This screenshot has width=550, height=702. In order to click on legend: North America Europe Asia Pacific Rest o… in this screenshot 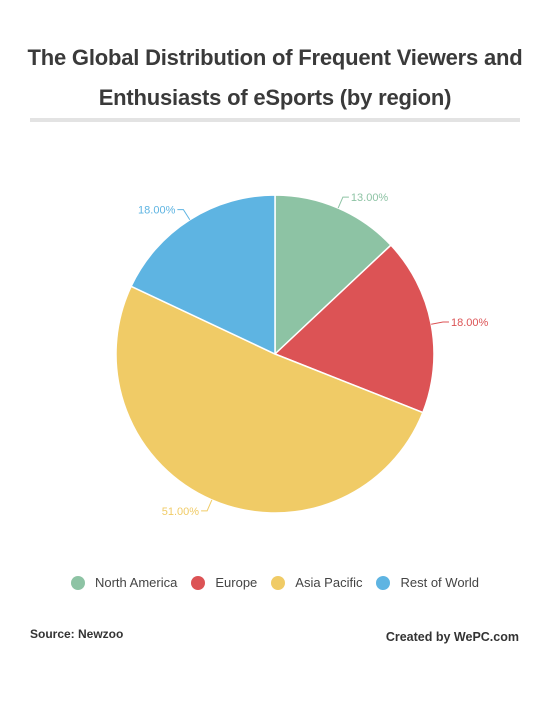, I will do `click(275, 582)`.